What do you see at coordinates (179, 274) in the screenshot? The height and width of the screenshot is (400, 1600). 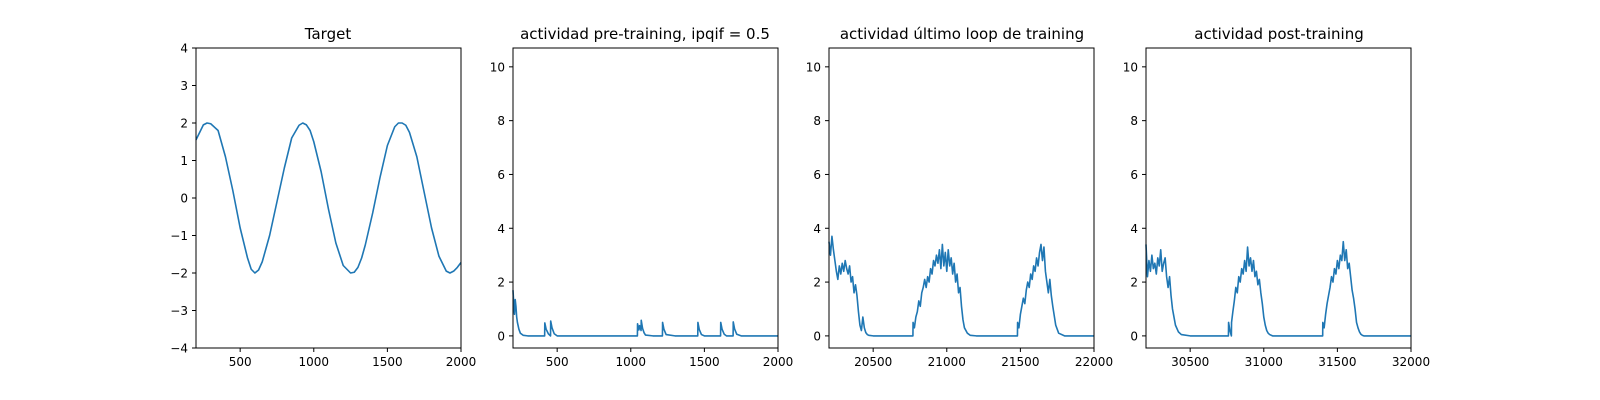 I see `y-tick-label: −2` at bounding box center [179, 274].